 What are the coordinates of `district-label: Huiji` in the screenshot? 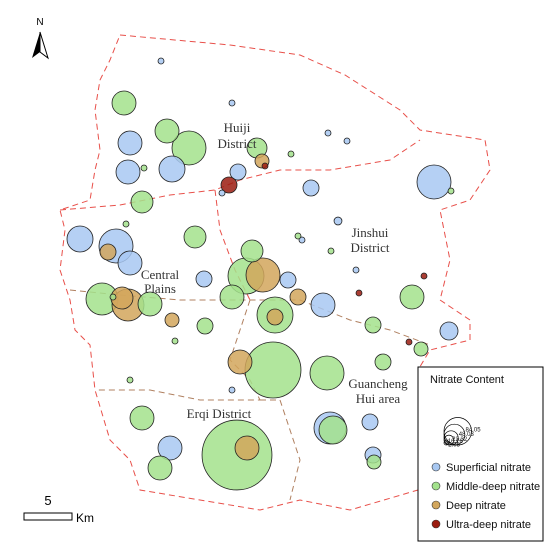 It's located at (237, 127).